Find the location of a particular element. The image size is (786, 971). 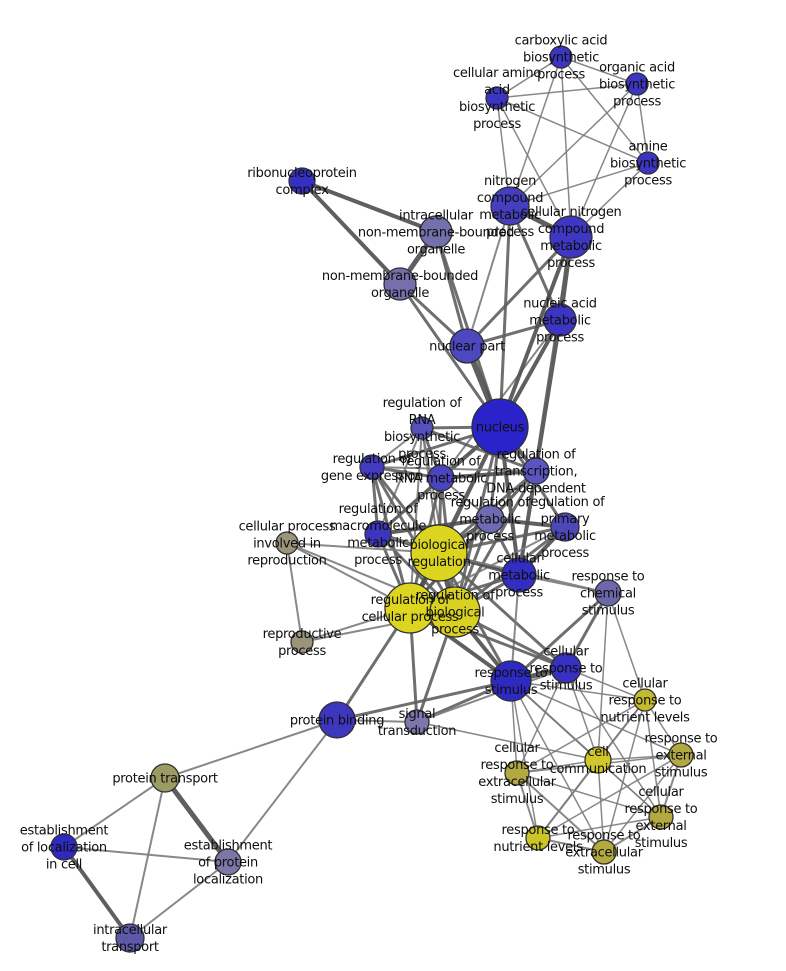

graph-node-rexs is located at coordinates (604, 852).